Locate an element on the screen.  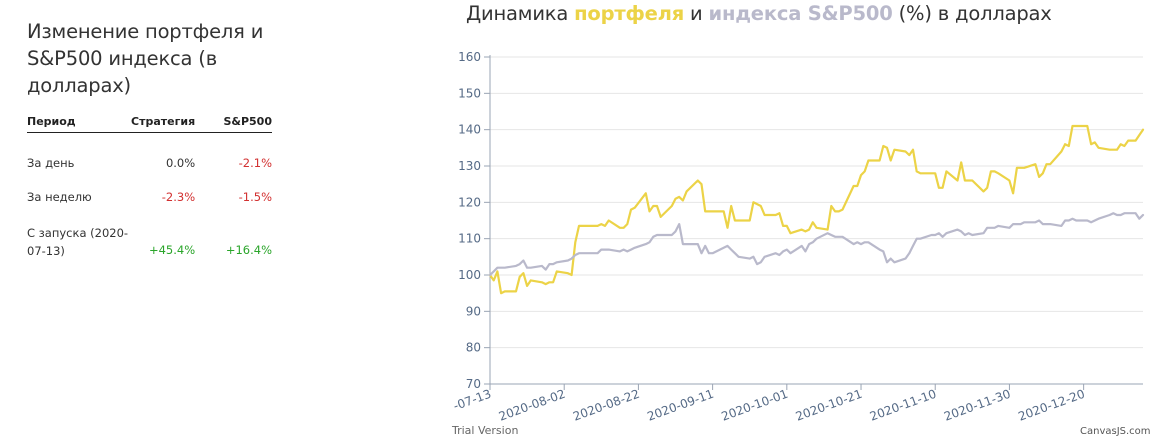
x-tick-label: 2020-11-10 is located at coordinates (903, 405).